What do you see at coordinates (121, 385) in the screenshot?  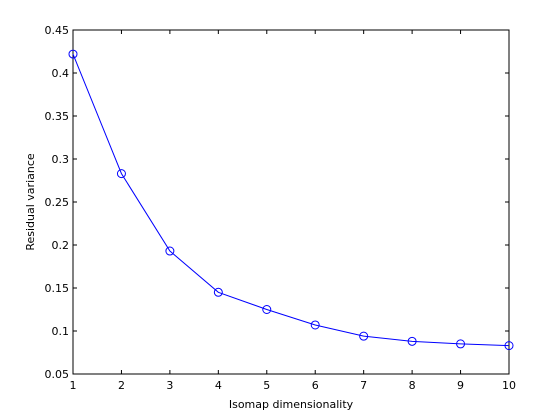 I see `x-tick-label: 2` at bounding box center [121, 385].